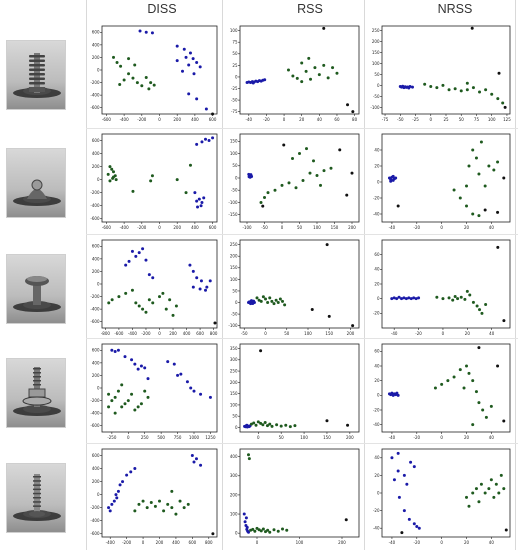  Describe the element at coordinates (194, 437) in the screenshot. I see `x-tick-label: 1000` at that location.